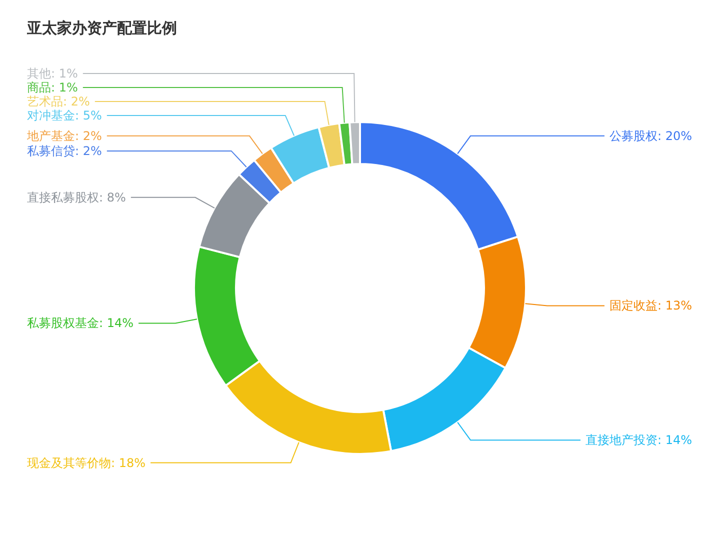  I want to click on slice-label: 商品: 1%, so click(52, 87).